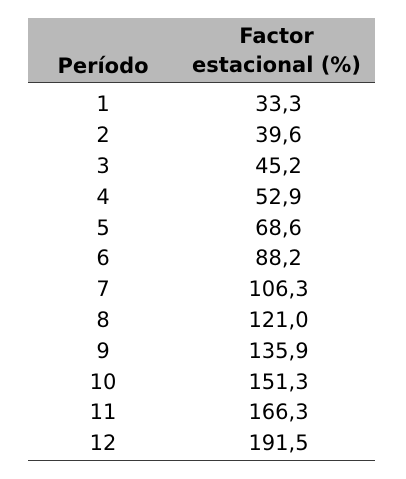  Describe the element at coordinates (103, 66) in the screenshot. I see `header-periodo: Período` at that location.